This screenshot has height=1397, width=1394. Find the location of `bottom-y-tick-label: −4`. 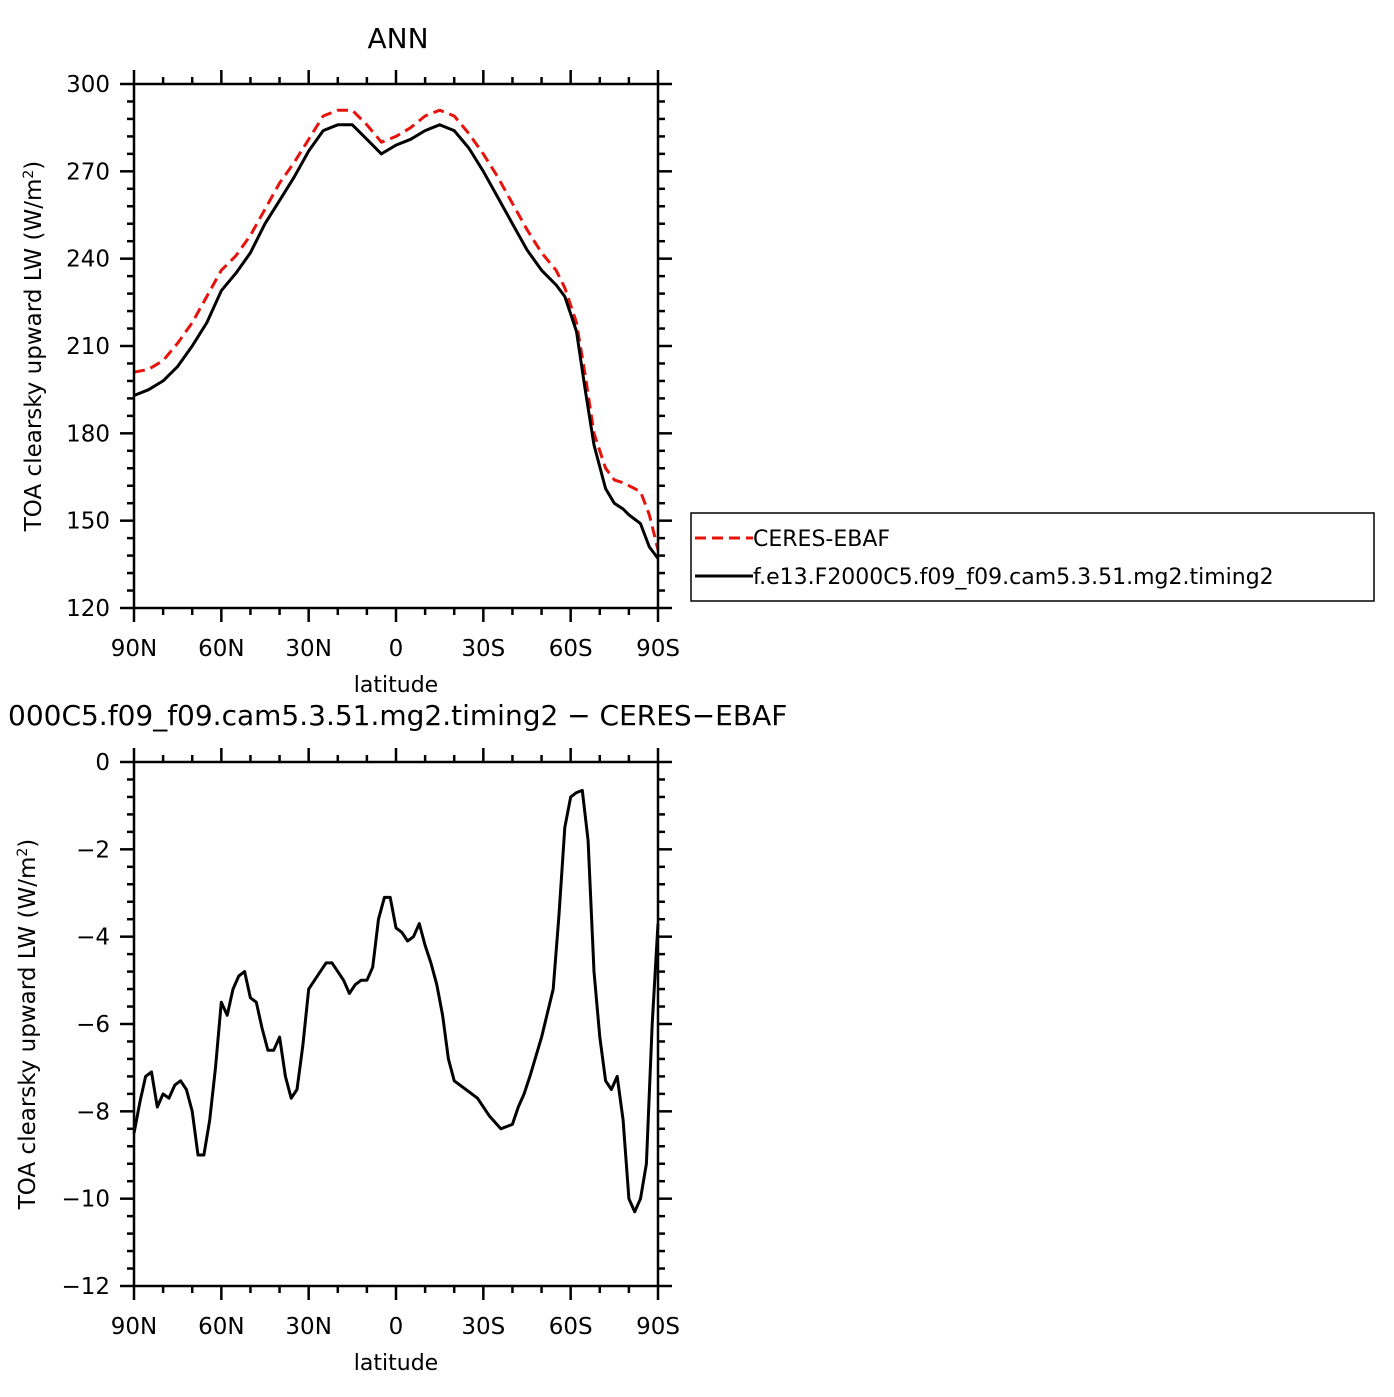

bottom-y-tick-label: −4 is located at coordinates (93, 938).